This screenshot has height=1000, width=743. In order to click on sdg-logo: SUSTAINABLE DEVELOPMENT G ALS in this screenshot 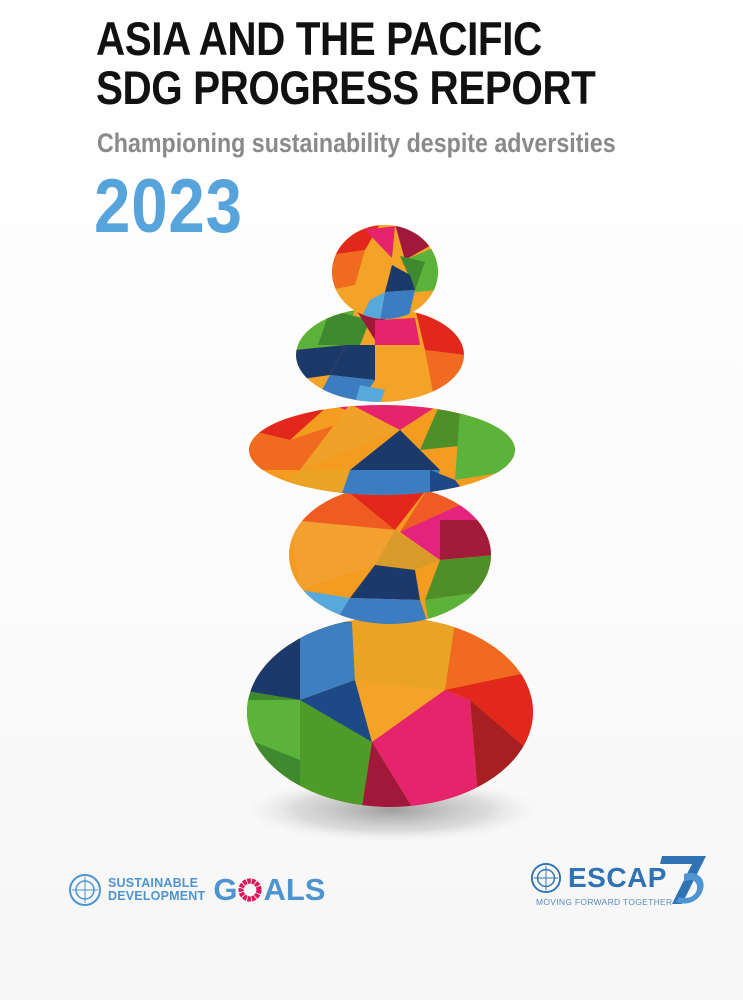, I will do `click(196, 890)`.